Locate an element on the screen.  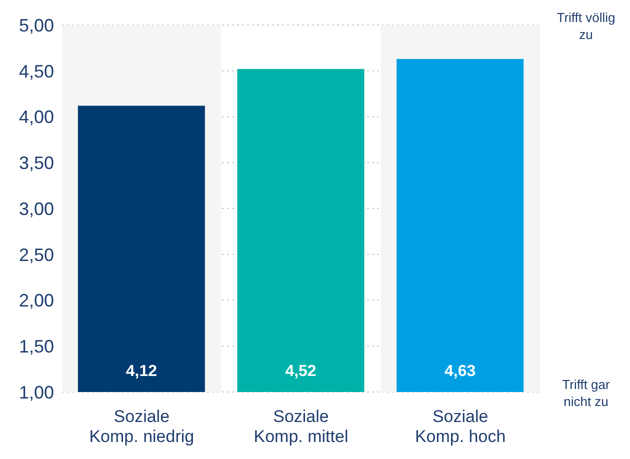
y-tick-label: 5,00 is located at coordinates (36, 25).